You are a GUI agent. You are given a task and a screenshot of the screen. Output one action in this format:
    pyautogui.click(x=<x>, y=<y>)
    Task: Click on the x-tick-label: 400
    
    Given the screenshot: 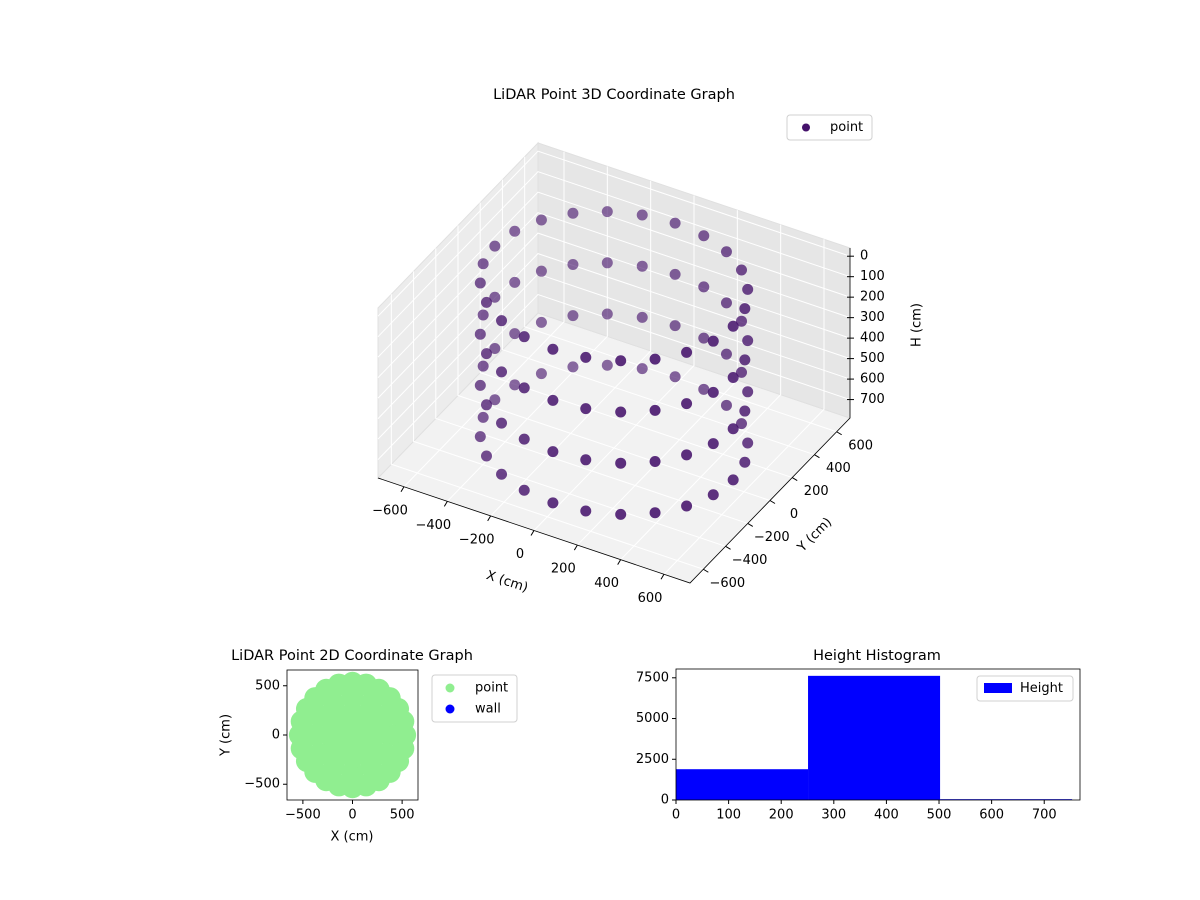 What is the action you would take?
    pyautogui.click(x=606, y=583)
    